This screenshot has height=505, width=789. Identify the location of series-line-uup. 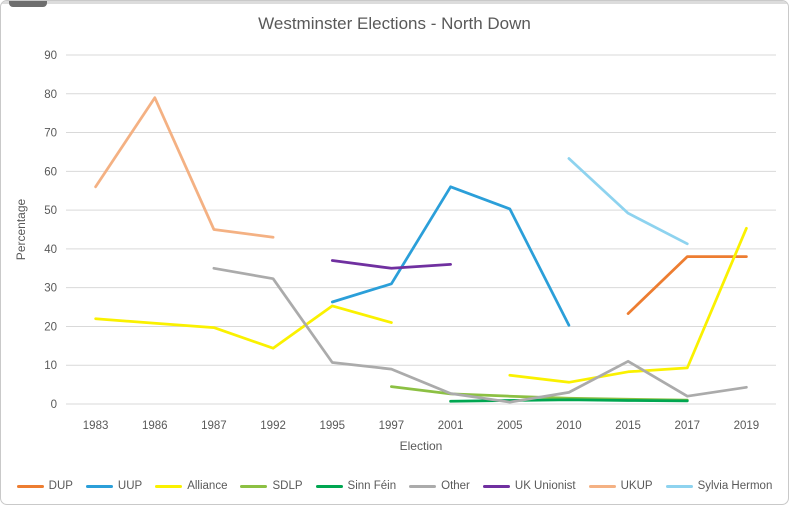
(450, 256).